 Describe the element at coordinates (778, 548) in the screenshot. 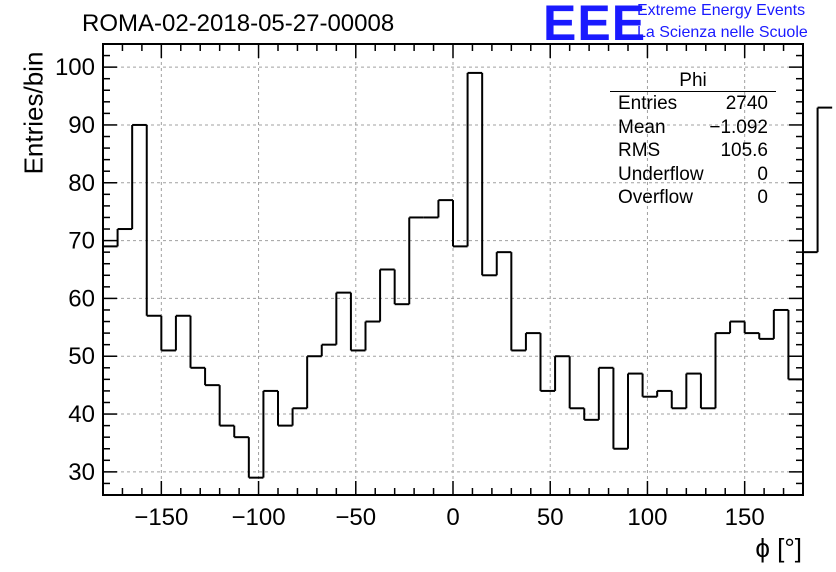

I see `x-axis-label: ϕ [°]` at that location.